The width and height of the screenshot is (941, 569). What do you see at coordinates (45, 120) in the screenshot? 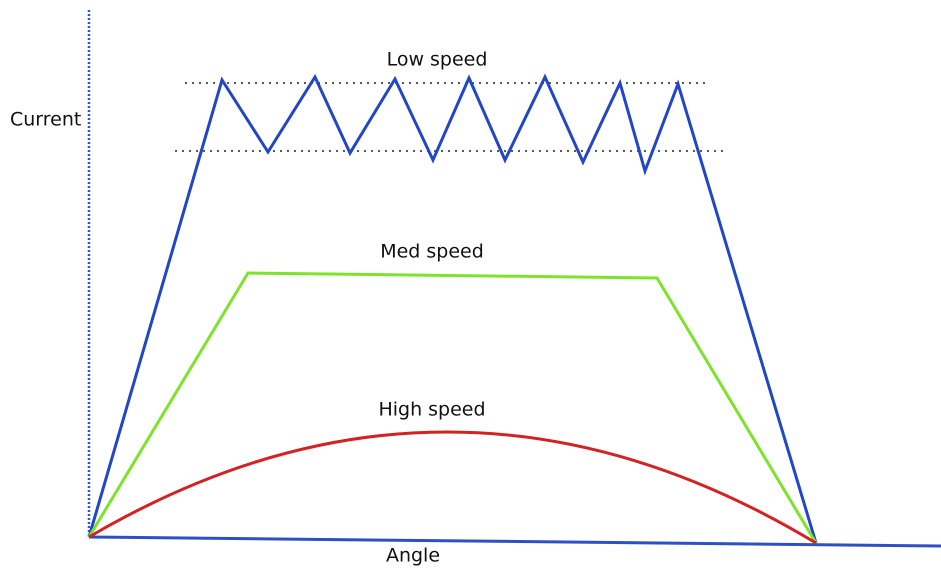
I see `y-axis-label: Current` at bounding box center [45, 120].